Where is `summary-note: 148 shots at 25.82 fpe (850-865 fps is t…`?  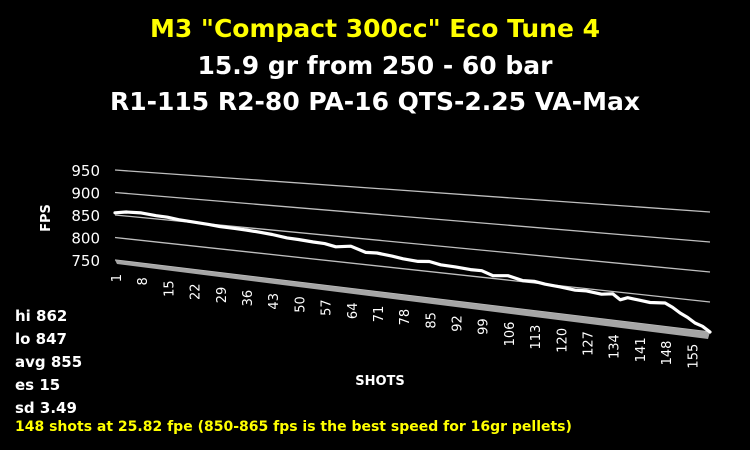
summary-note: 148 shots at 25.82 fpe (850-865 fps is t… is located at coordinates (293, 427).